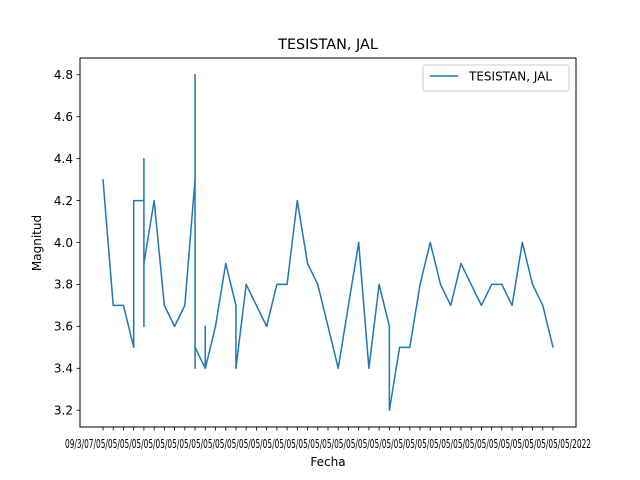  Describe the element at coordinates (37, 243) in the screenshot. I see `y-axis-label: Magnitud` at that location.